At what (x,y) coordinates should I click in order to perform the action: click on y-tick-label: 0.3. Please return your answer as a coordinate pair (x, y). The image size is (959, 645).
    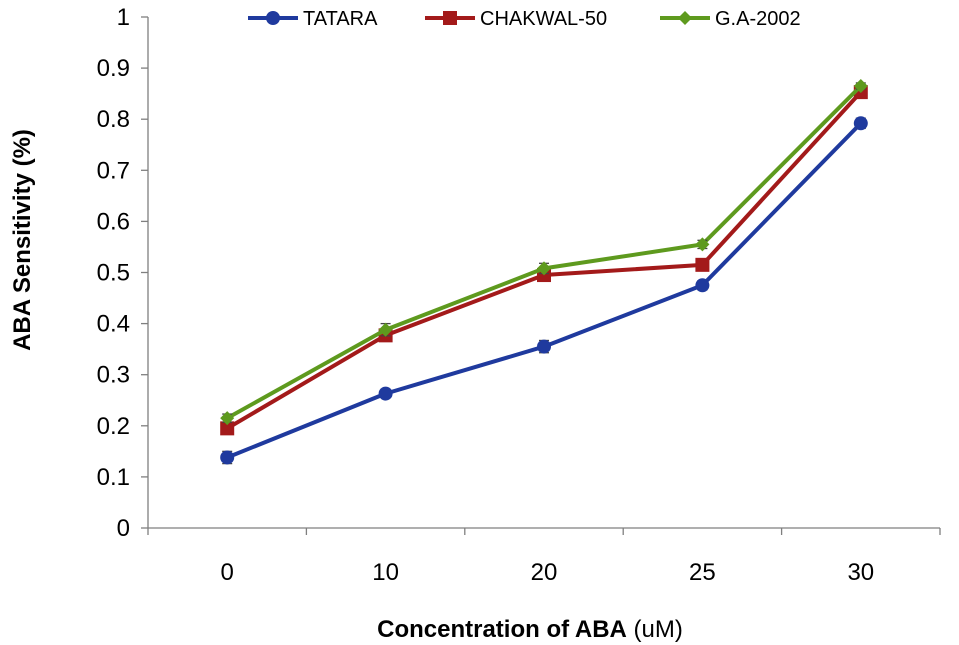
    Looking at the image, I should click on (113, 375).